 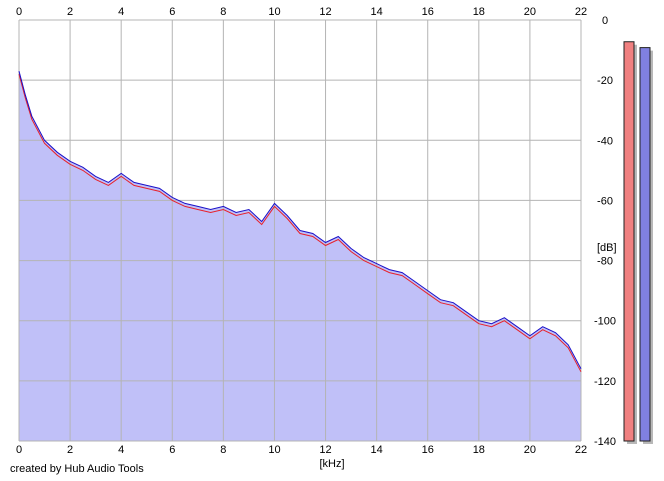 What do you see at coordinates (530, 12) in the screenshot?
I see `x-tick-label-top: 20` at bounding box center [530, 12].